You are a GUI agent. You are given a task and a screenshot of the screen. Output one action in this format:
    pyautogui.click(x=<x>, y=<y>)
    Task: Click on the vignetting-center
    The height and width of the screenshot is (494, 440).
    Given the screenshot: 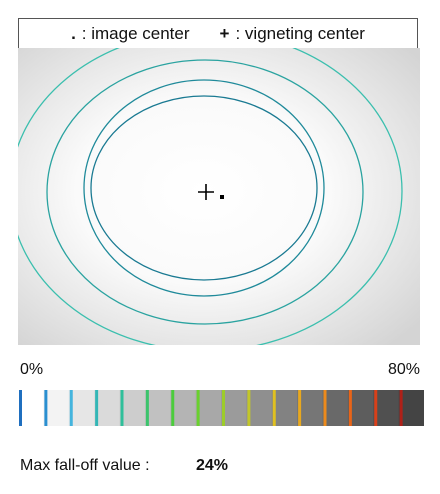 What is the action you would take?
    pyautogui.click(x=206, y=192)
    